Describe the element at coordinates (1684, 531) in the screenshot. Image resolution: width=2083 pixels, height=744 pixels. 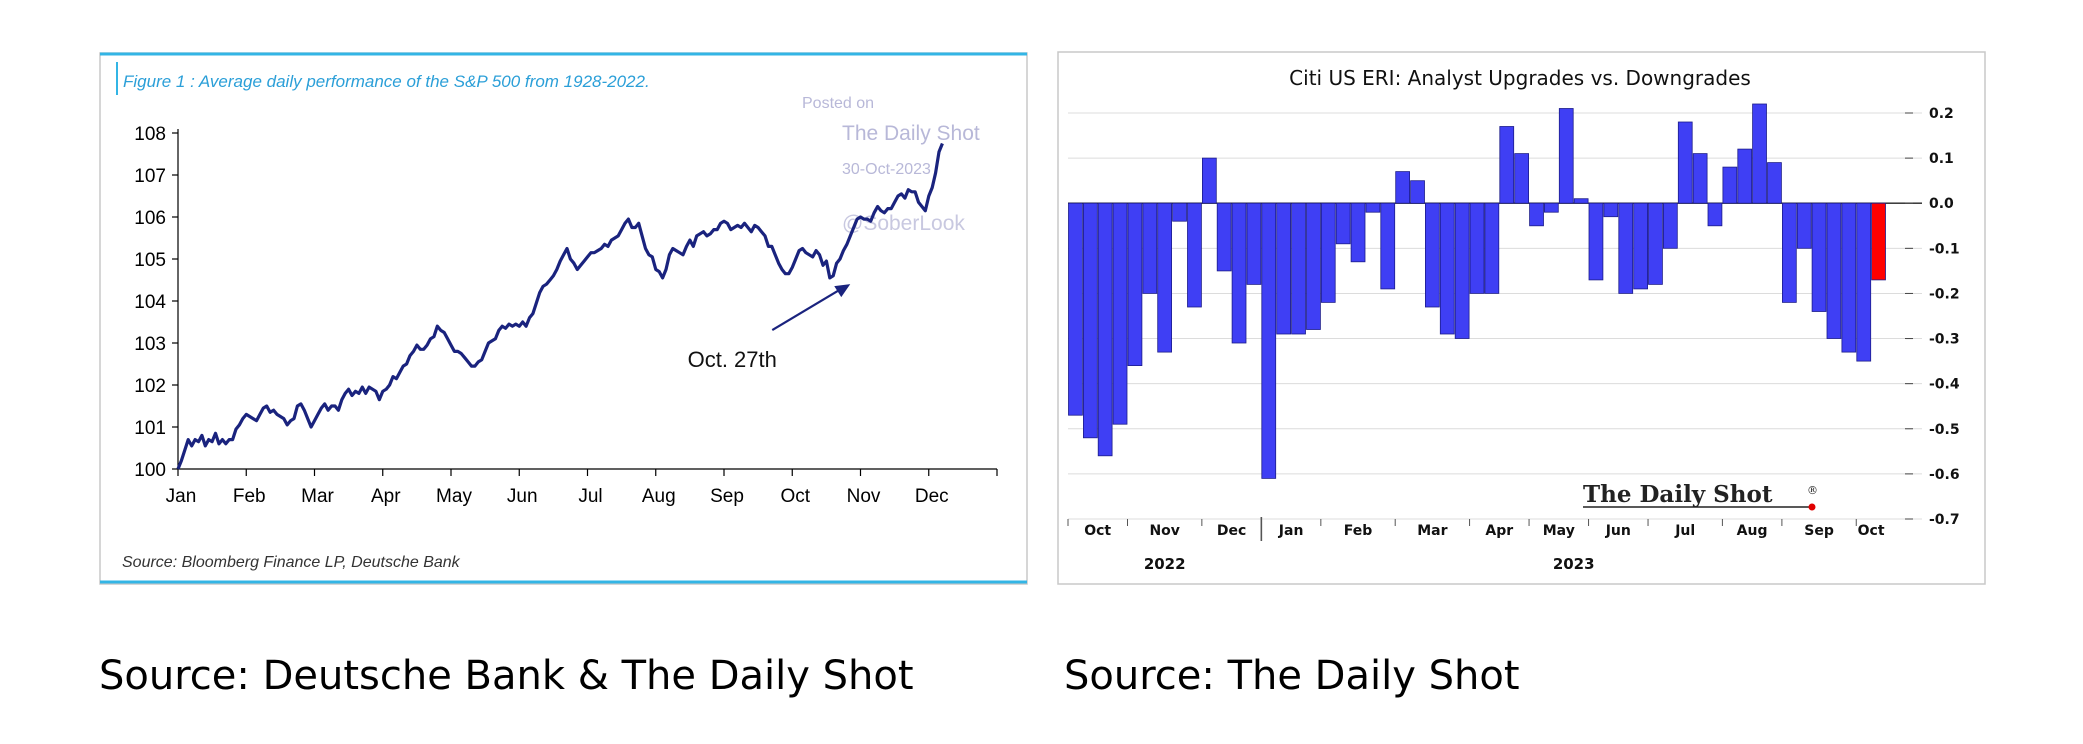
I see `right-month-label: Jul` at that location.